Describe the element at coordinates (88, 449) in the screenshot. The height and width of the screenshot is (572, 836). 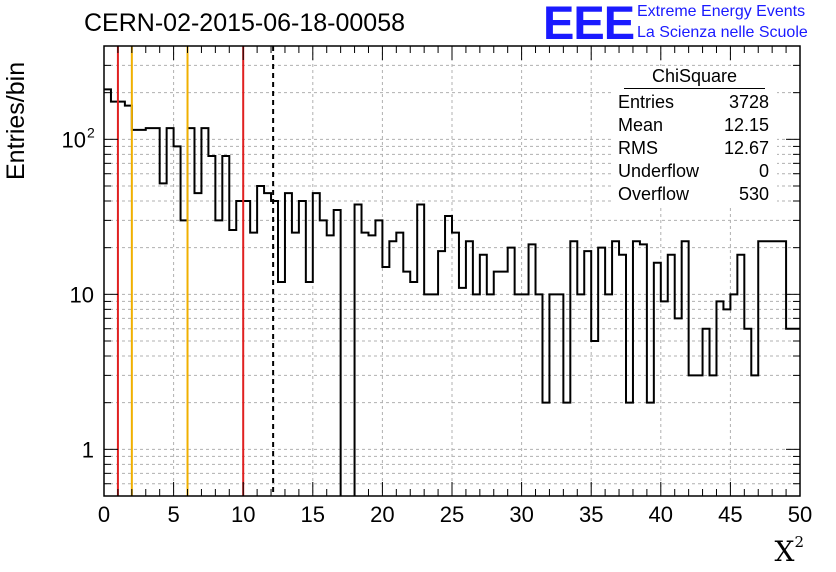
I see `y-tick-label: 1` at that location.